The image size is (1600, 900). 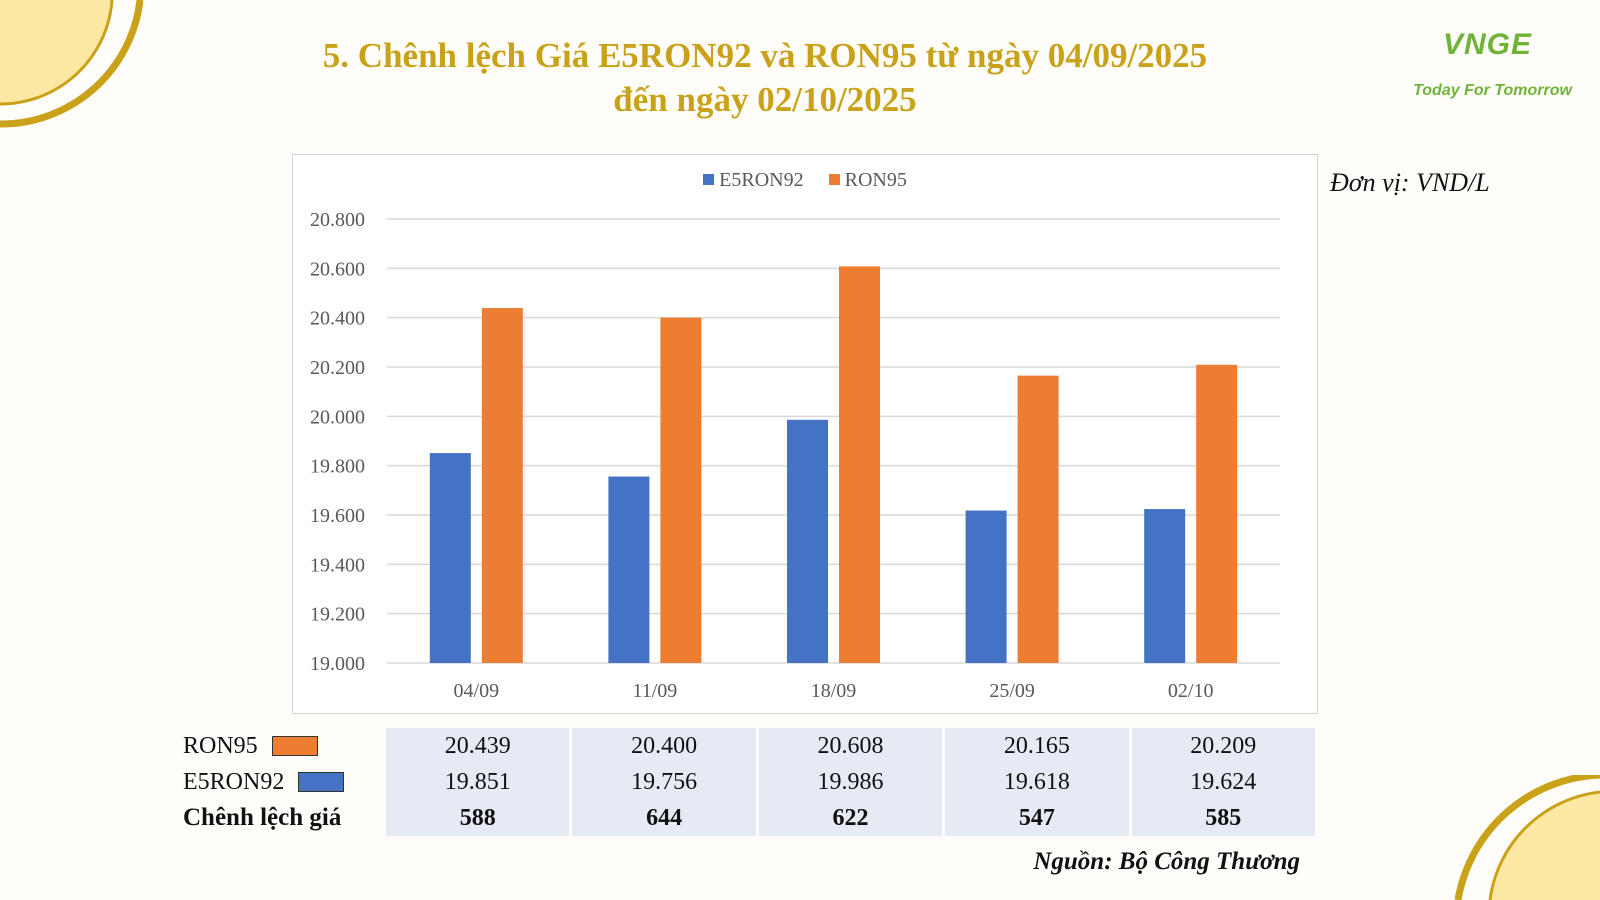 I want to click on legend-item-e5ron92: E5RON92, so click(x=753, y=180).